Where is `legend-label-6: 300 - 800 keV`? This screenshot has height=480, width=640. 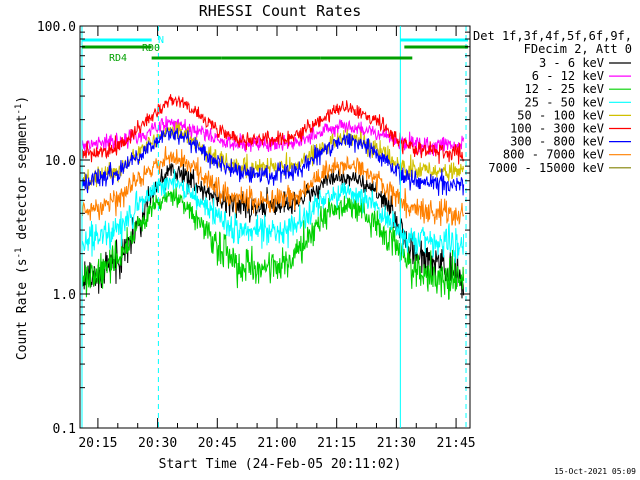
legend-label-6: 300 - 800 keV is located at coordinates (557, 142).